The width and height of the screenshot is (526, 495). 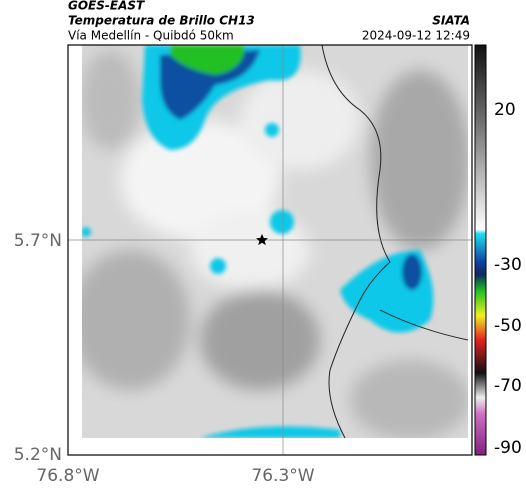 I want to click on organization: SIATA, so click(x=451, y=21).